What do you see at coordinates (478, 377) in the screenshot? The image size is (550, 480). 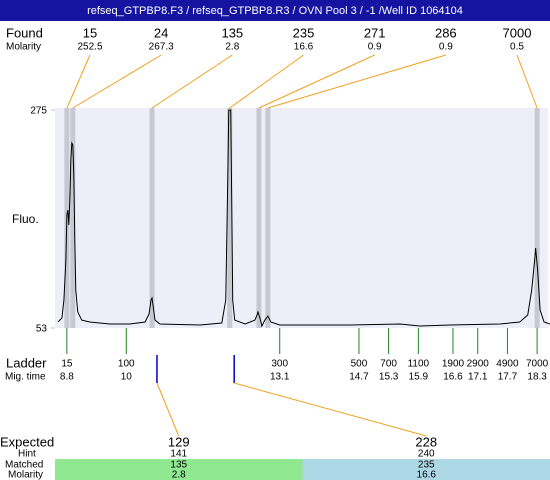 I see `ladder-time: 17.1` at bounding box center [478, 377].